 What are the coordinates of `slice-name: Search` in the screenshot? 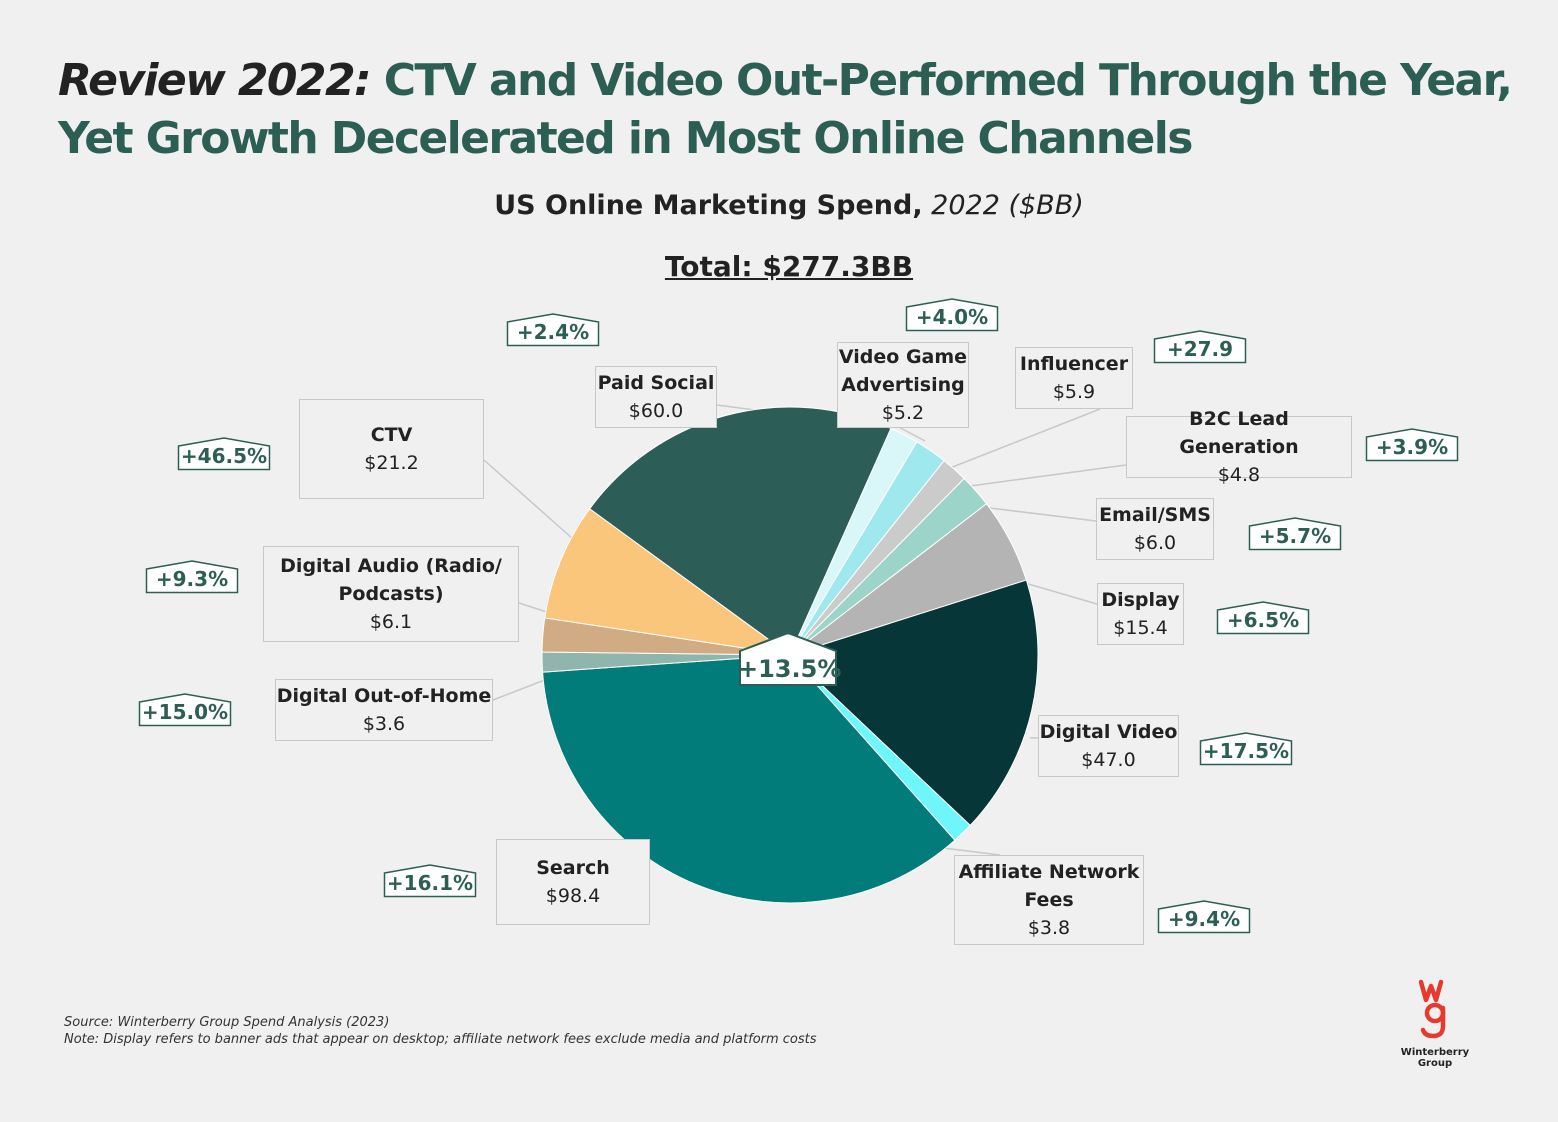 It's located at (573, 868).